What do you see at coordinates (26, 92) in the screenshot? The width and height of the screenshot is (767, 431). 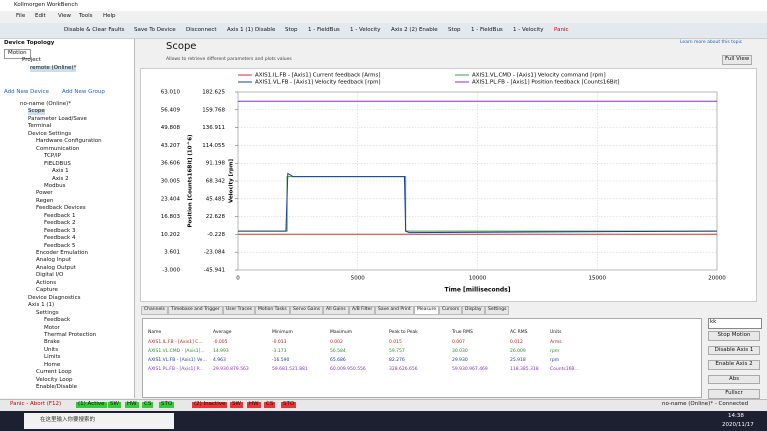 I see `link: Add New Device` at bounding box center [26, 92].